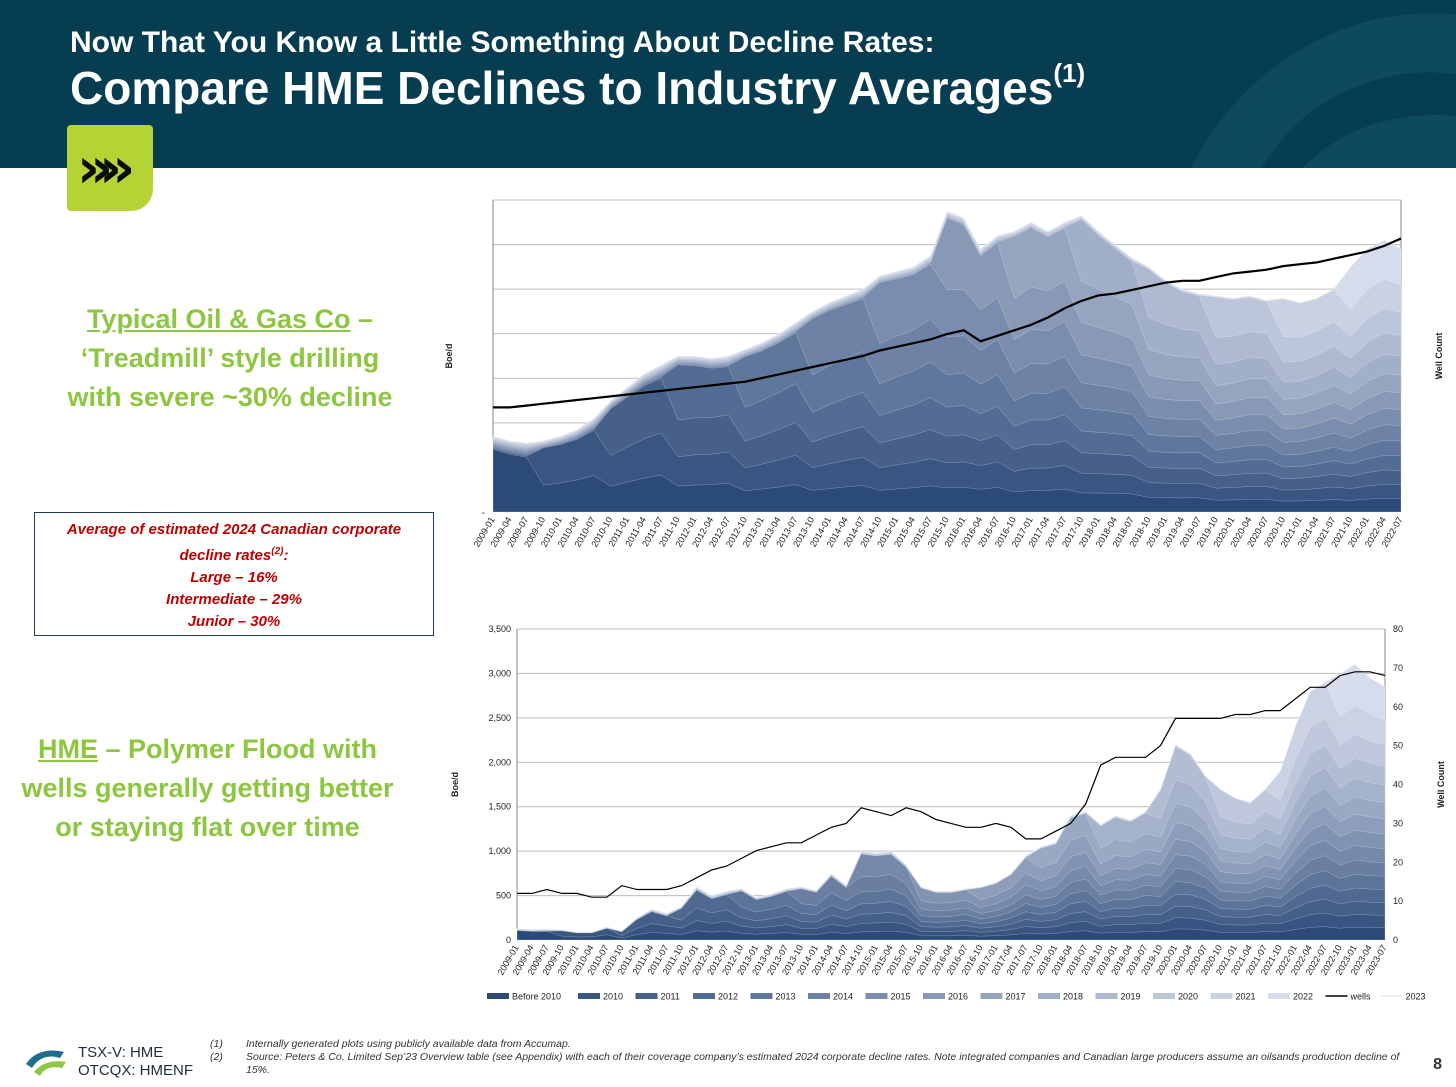 This screenshot has width=1456, height=1087. What do you see at coordinates (135, 1070) in the screenshot?
I see `ticker-otcqx: OTCQX: HMENF` at bounding box center [135, 1070].